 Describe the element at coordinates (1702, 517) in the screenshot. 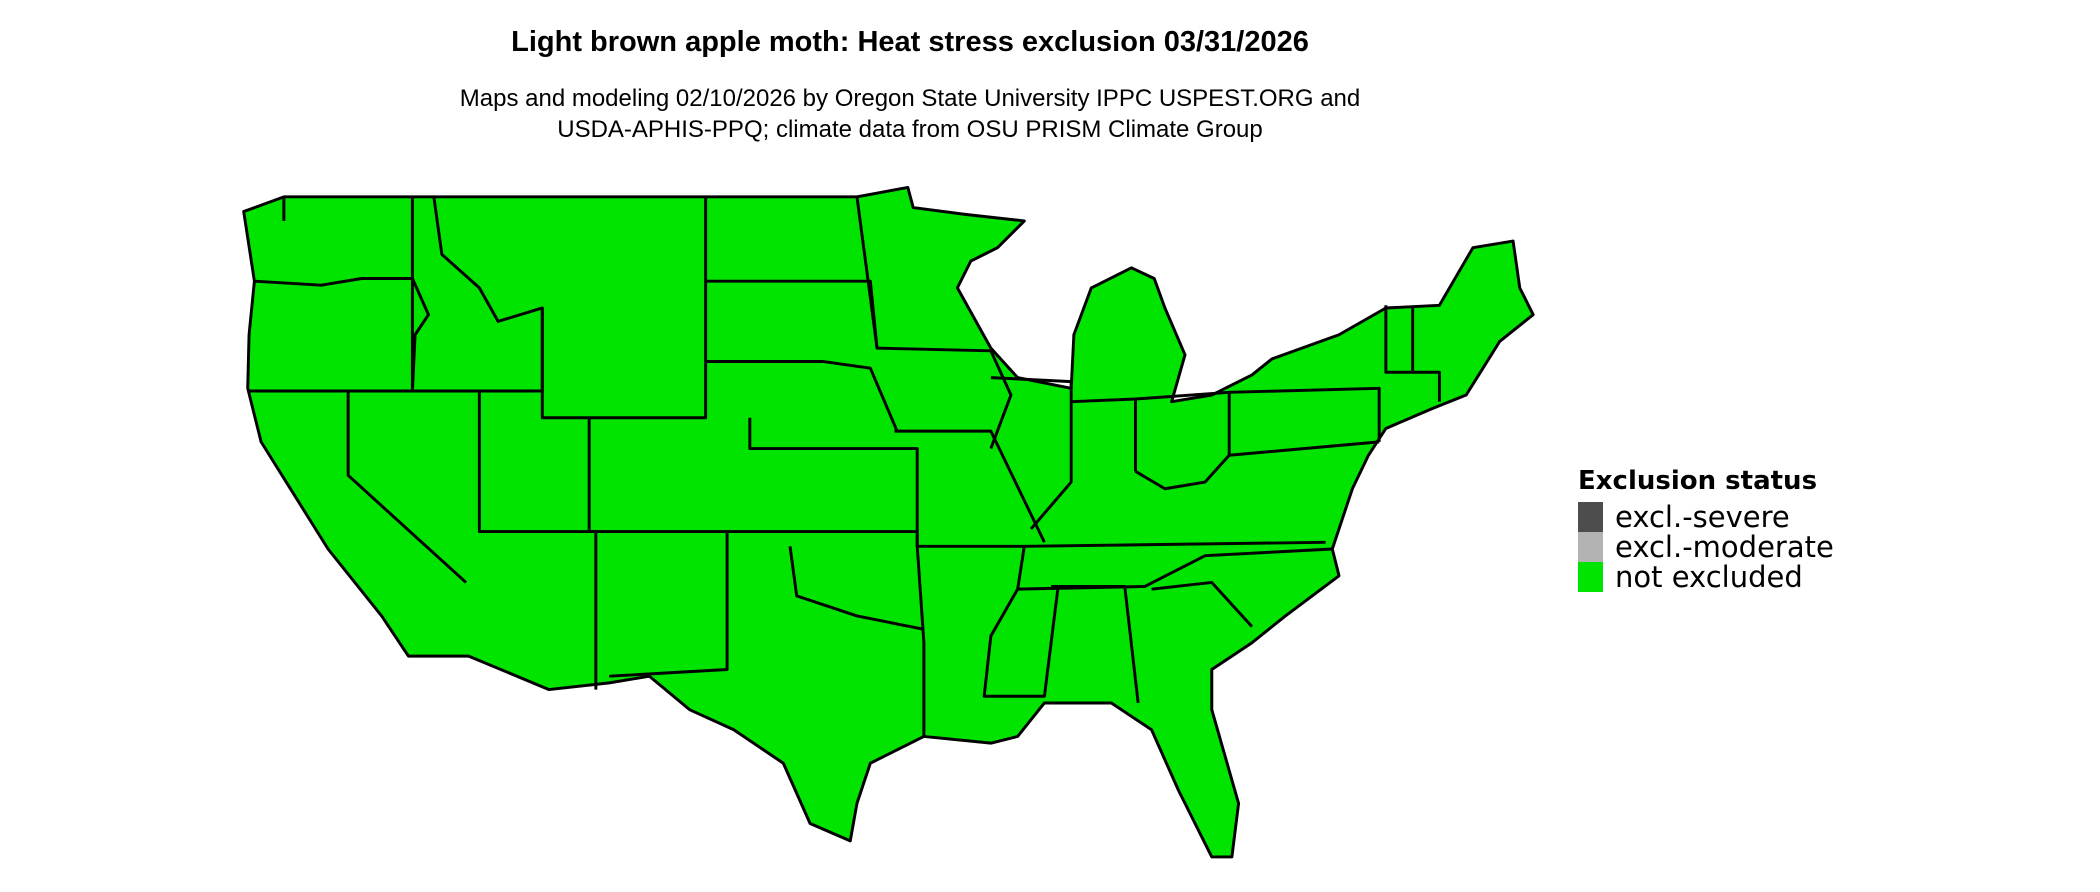

I see `legend-label: excl.-severe` at that location.